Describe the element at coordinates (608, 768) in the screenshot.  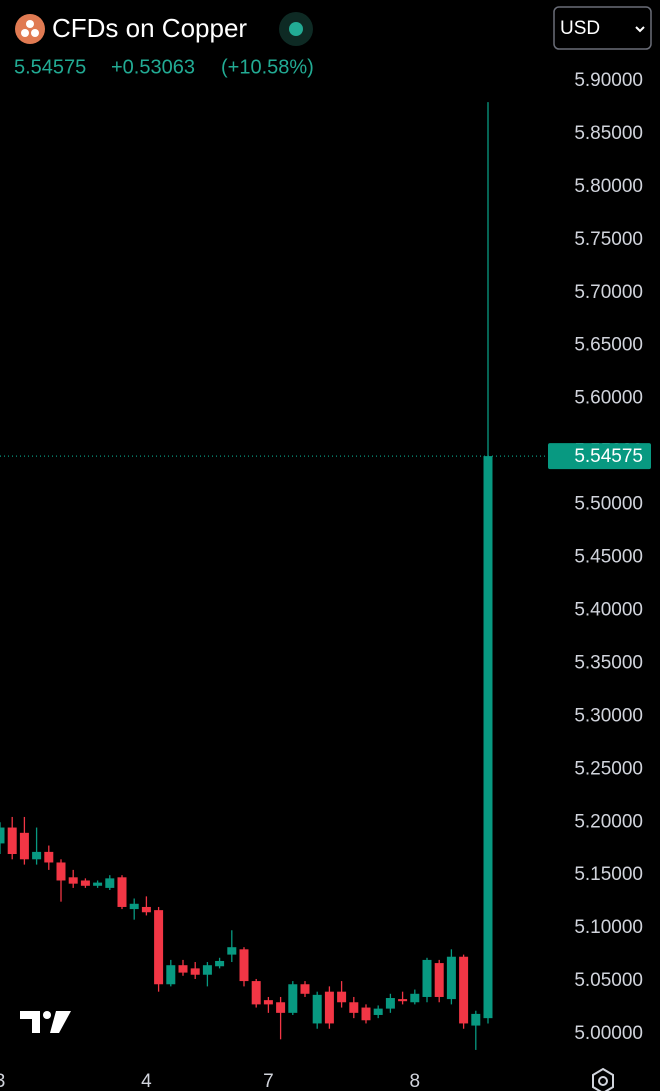
I see `y-tick-label: 5.25000` at that location.